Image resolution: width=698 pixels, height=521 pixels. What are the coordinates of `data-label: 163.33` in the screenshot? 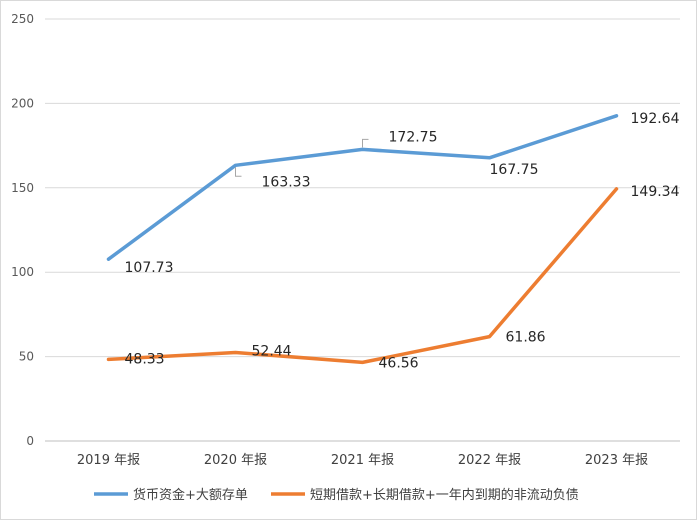 It's located at (286, 182).